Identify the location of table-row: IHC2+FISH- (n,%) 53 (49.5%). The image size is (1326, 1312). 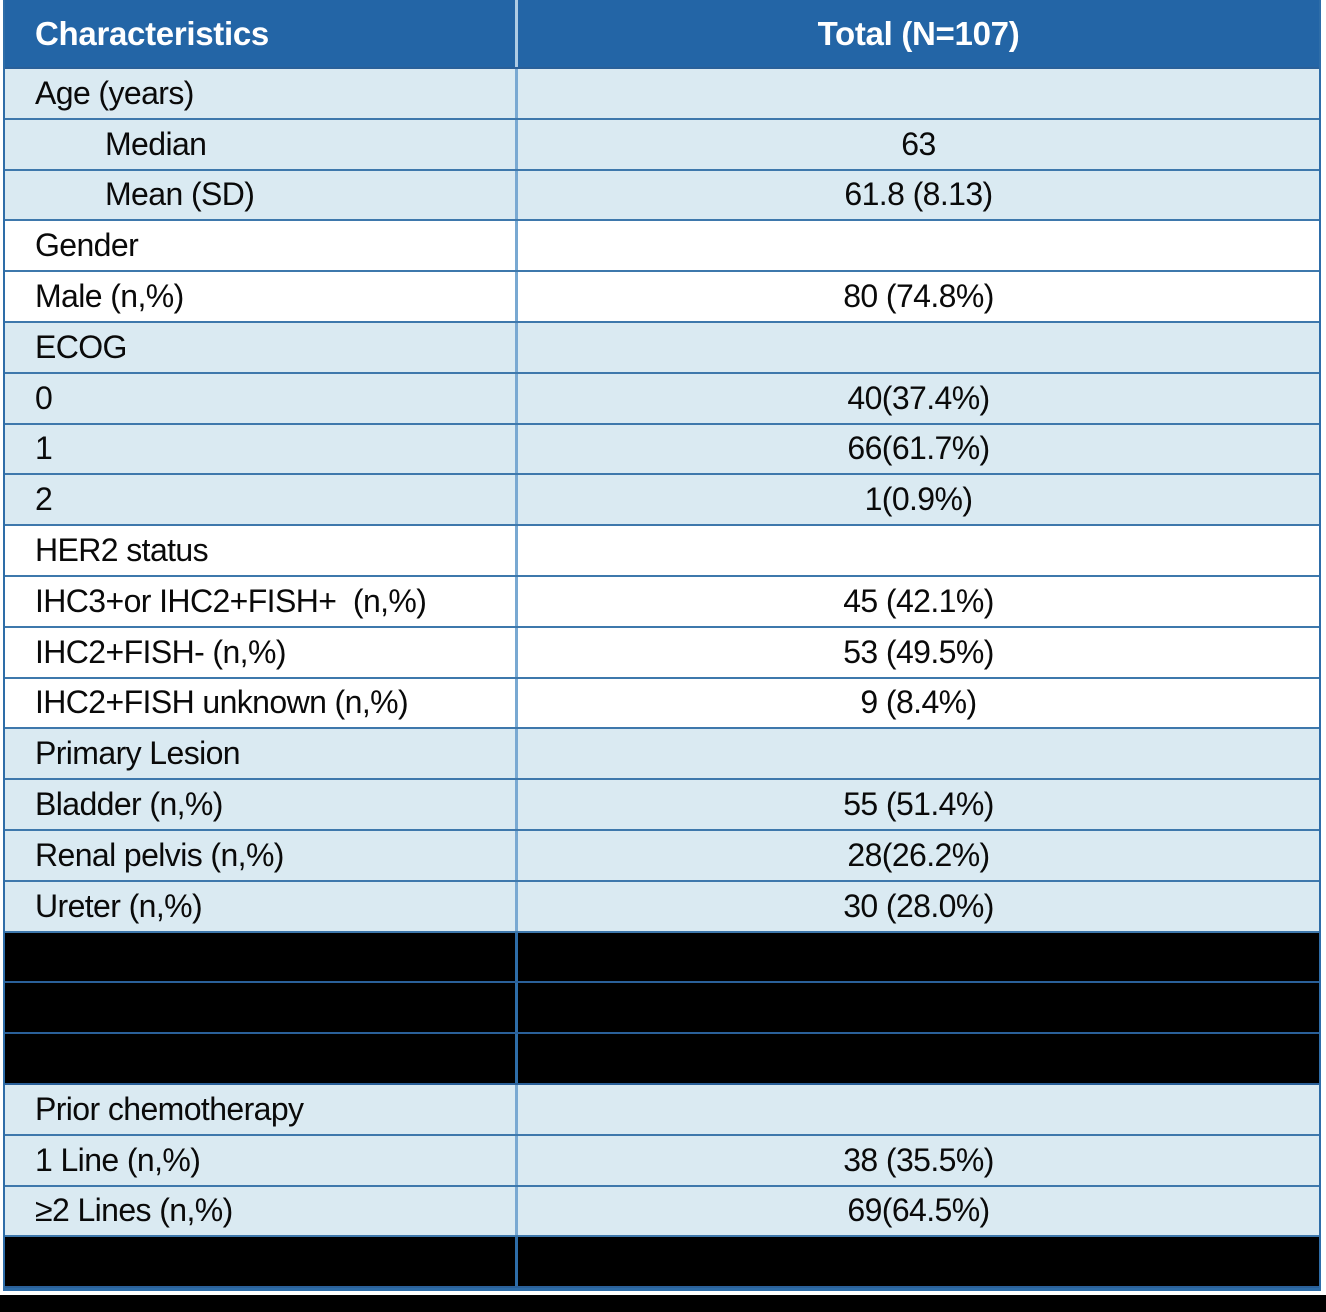
(662, 653).